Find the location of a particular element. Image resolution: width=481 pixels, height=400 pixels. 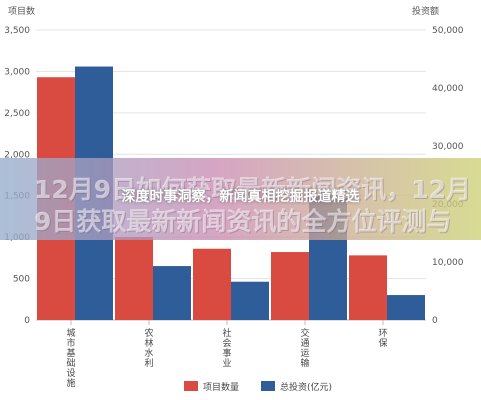

right-tick-label: 0 is located at coordinates (435, 321).